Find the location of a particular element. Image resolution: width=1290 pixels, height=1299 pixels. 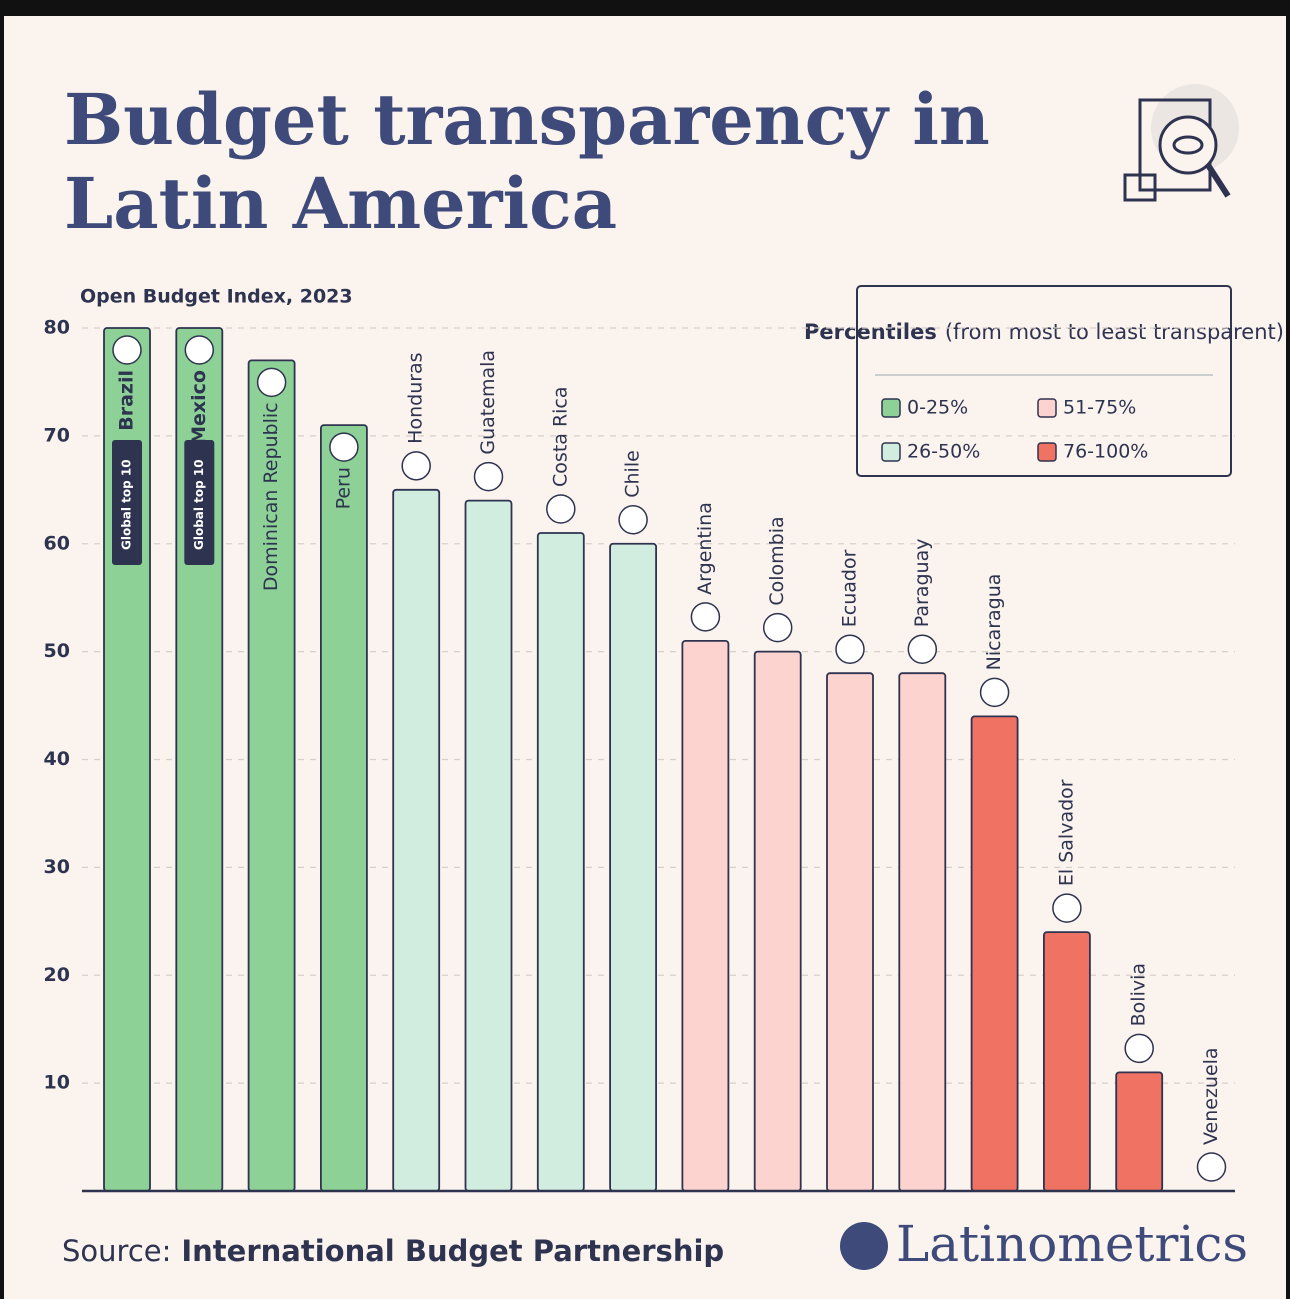

brand: Latinometrics is located at coordinates (1072, 1244).